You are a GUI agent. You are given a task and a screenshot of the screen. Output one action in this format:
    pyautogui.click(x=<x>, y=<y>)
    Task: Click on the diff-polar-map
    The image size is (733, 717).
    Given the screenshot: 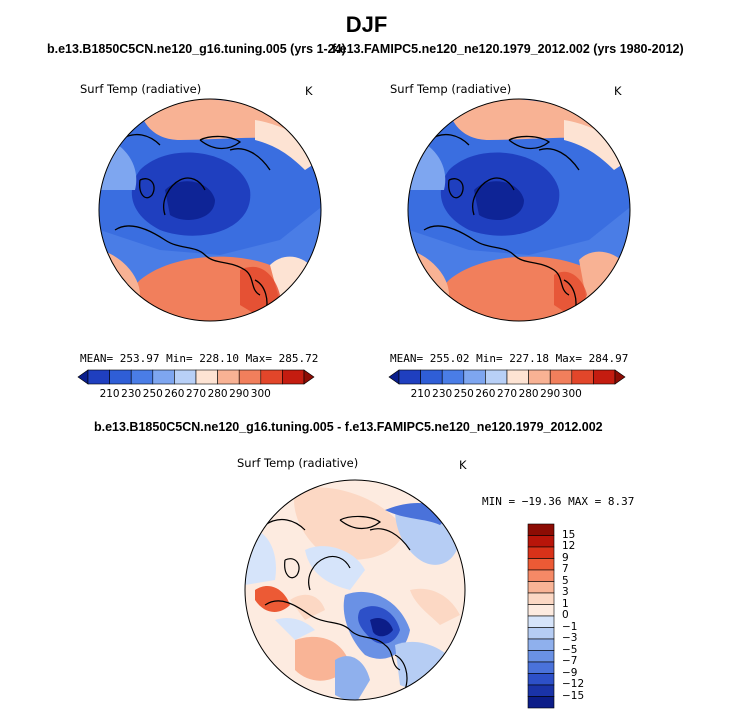 What is the action you would take?
    pyautogui.click(x=355, y=590)
    